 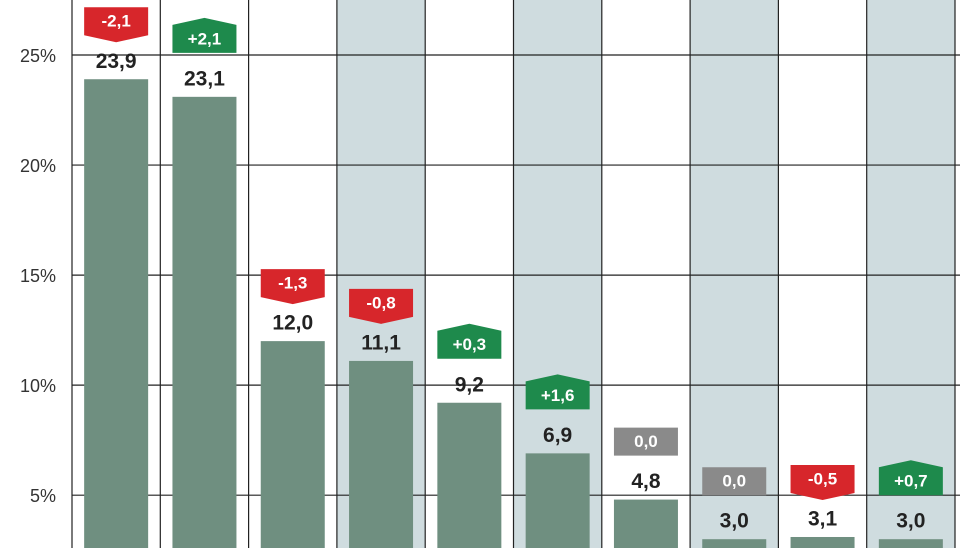 I want to click on value-label: 23,1, so click(x=204, y=78).